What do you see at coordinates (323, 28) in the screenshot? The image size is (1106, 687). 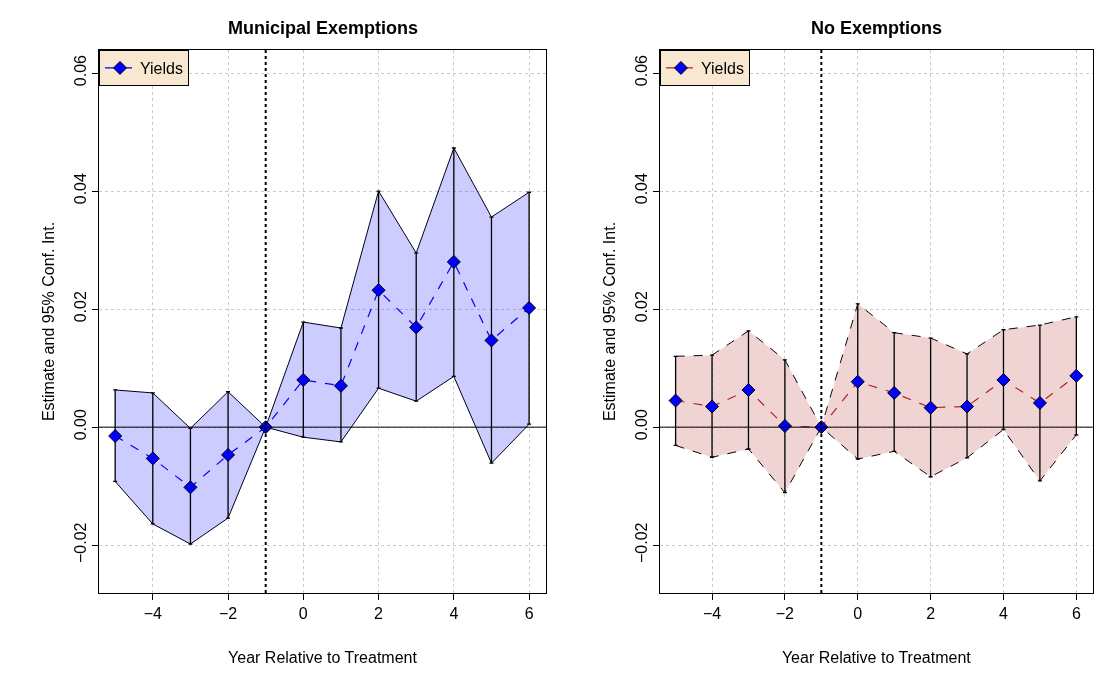 I see `chart-title: Municipal Exemptions` at bounding box center [323, 28].